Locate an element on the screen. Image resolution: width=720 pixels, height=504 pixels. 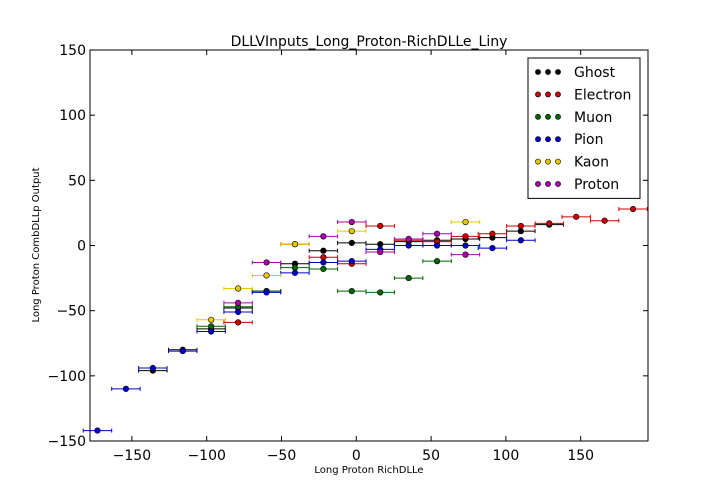
legend-box is located at coordinates (584, 128).